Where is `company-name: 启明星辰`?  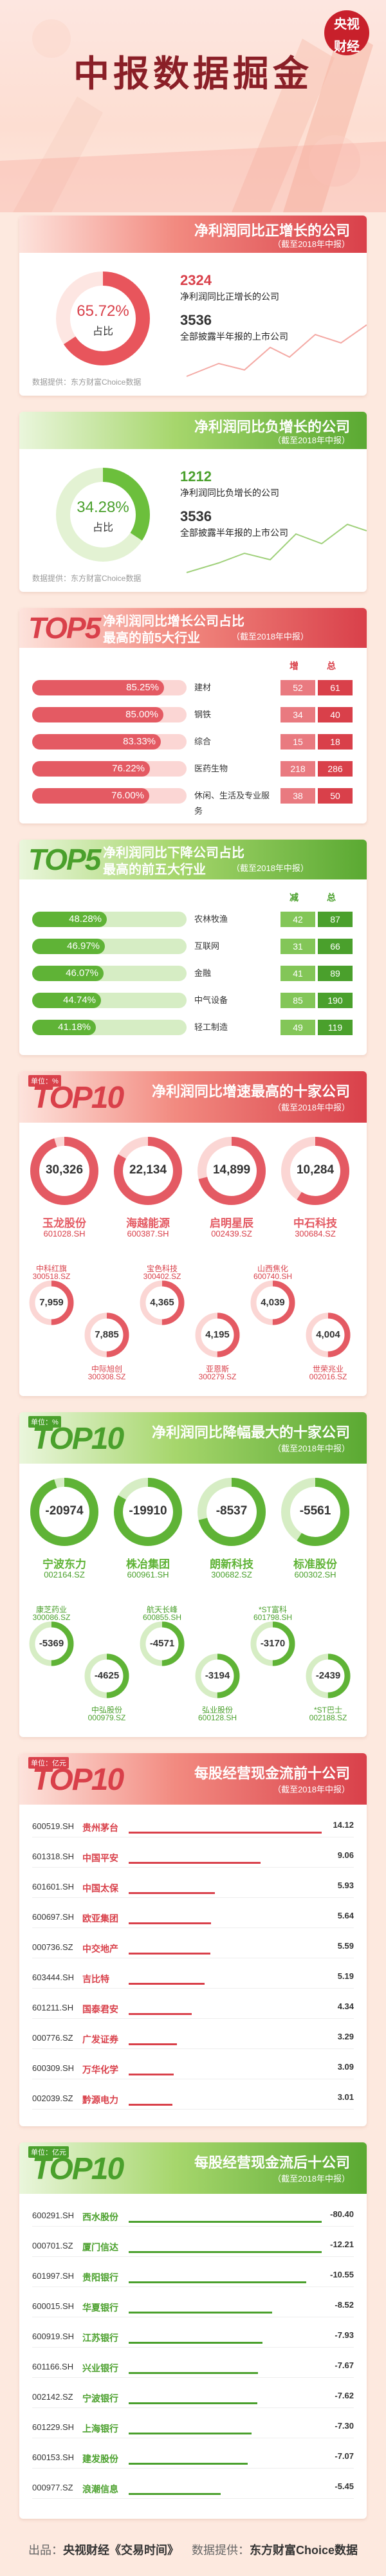
company-name: 启明星辰 is located at coordinates (231, 1223).